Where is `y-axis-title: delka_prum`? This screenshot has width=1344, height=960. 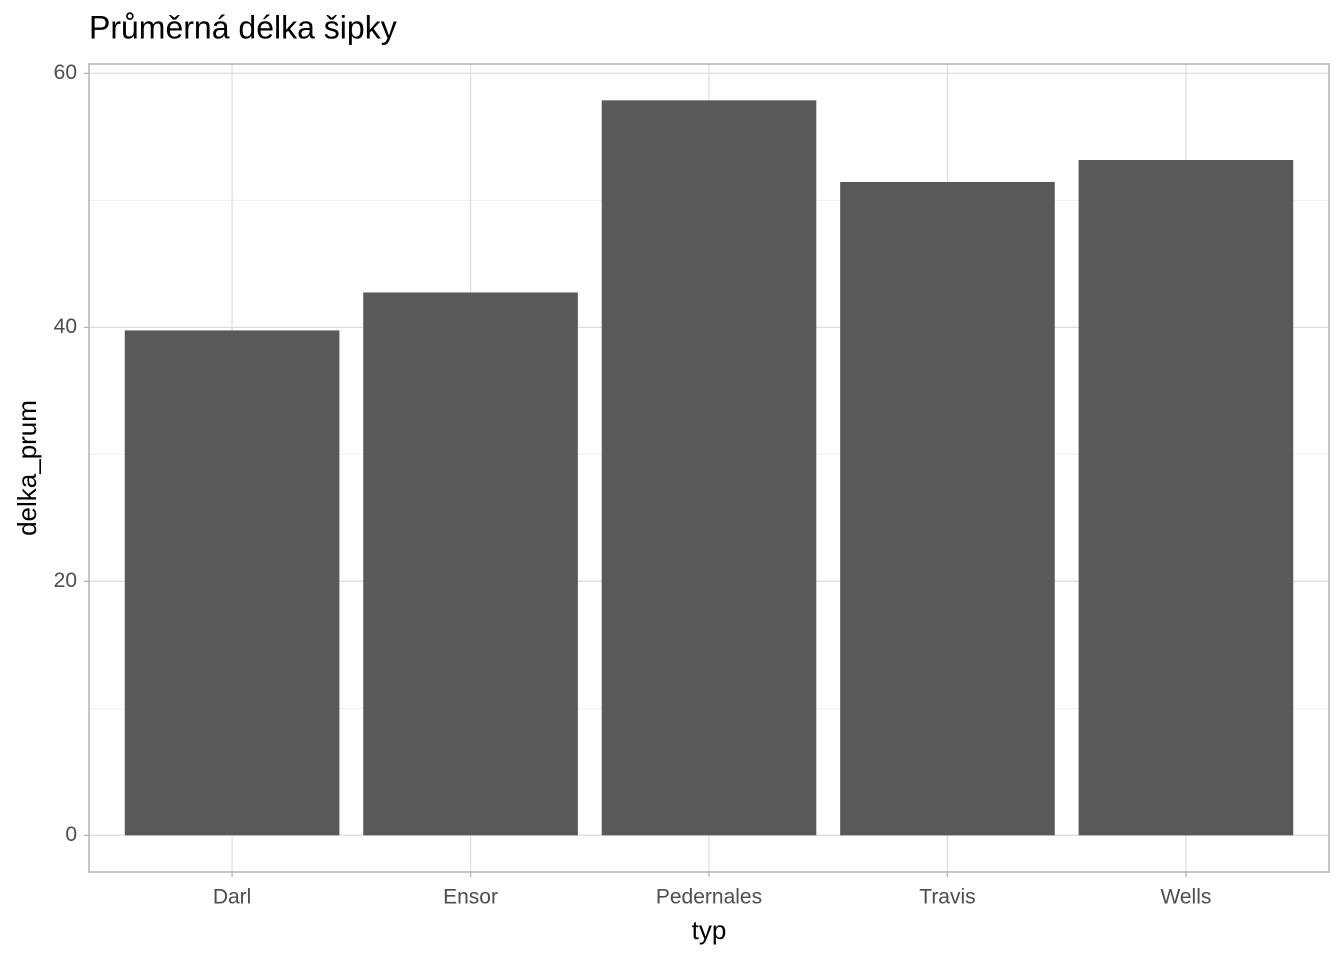
y-axis-title: delka_prum is located at coordinates (27, 468).